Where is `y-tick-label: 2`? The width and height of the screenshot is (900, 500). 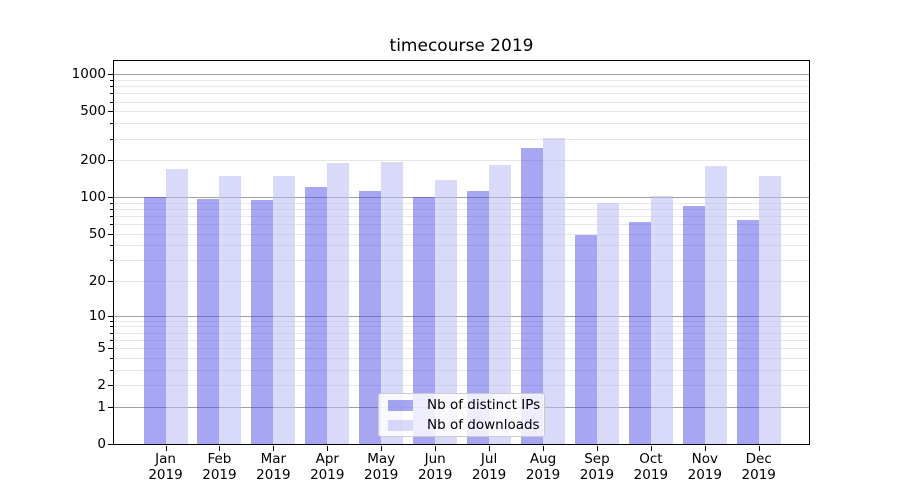
y-tick-label: 2 is located at coordinates (101, 385).